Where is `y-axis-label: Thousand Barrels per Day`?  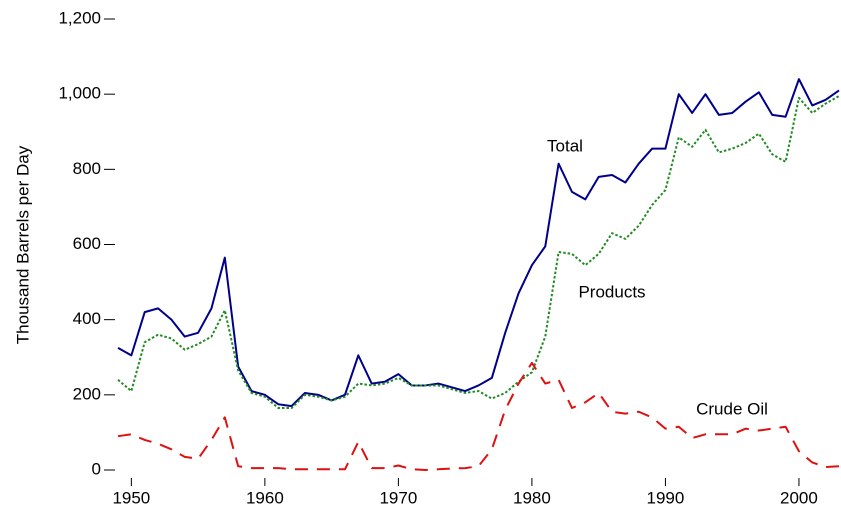 y-axis-label: Thousand Barrels per Day is located at coordinates (22, 244).